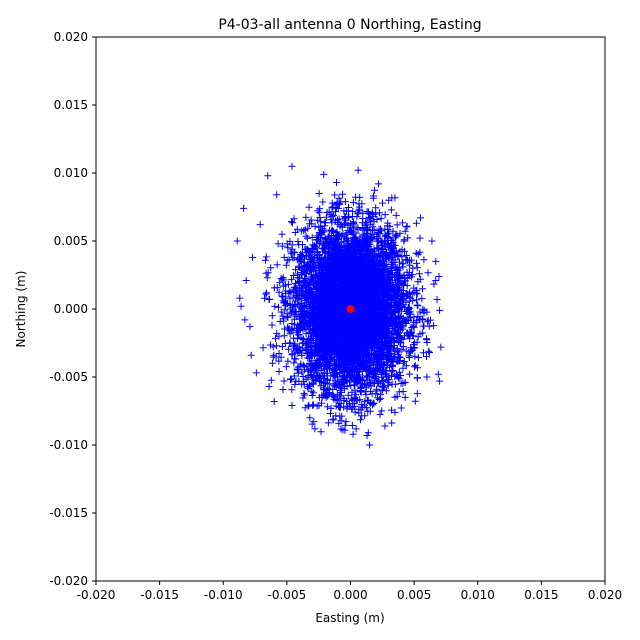 This screenshot has width=640, height=640. What do you see at coordinates (223, 595) in the screenshot?
I see `x-tick-label: -0.010` at bounding box center [223, 595].